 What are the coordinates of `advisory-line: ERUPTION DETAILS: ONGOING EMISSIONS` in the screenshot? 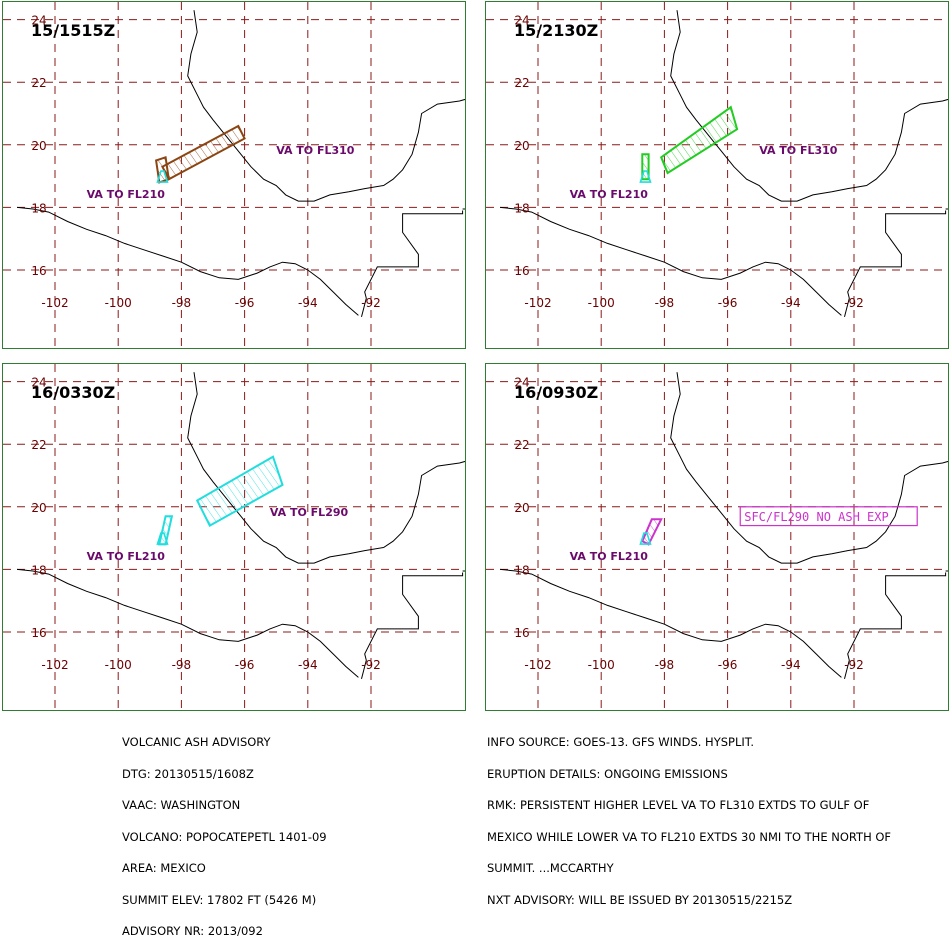 It's located at (607, 773).